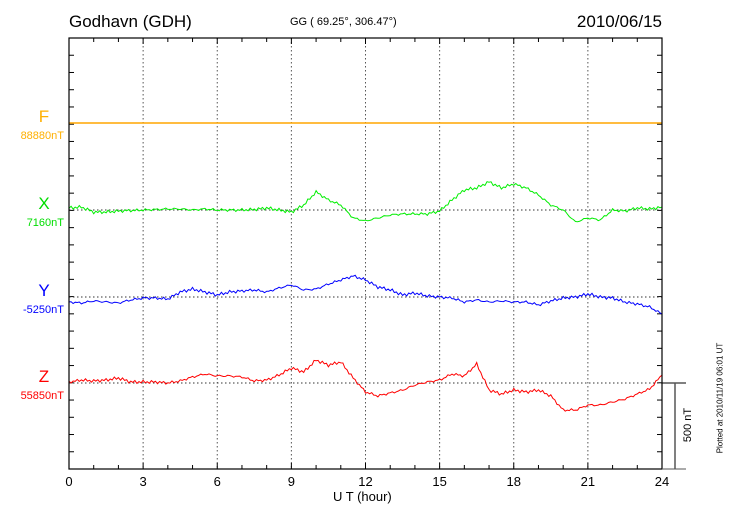 This screenshot has height=520, width=730. I want to click on station-coordinates: GG ( 69.25°, 306.47°), so click(343, 22).